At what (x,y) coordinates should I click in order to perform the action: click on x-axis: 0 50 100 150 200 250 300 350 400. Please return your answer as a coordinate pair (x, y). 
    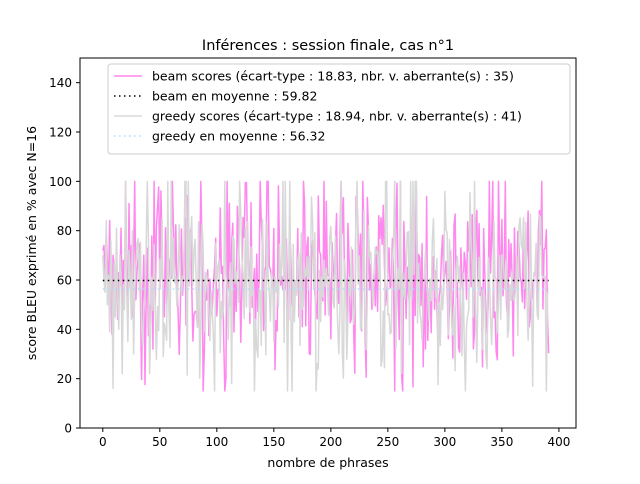
    Looking at the image, I should click on (334, 438).